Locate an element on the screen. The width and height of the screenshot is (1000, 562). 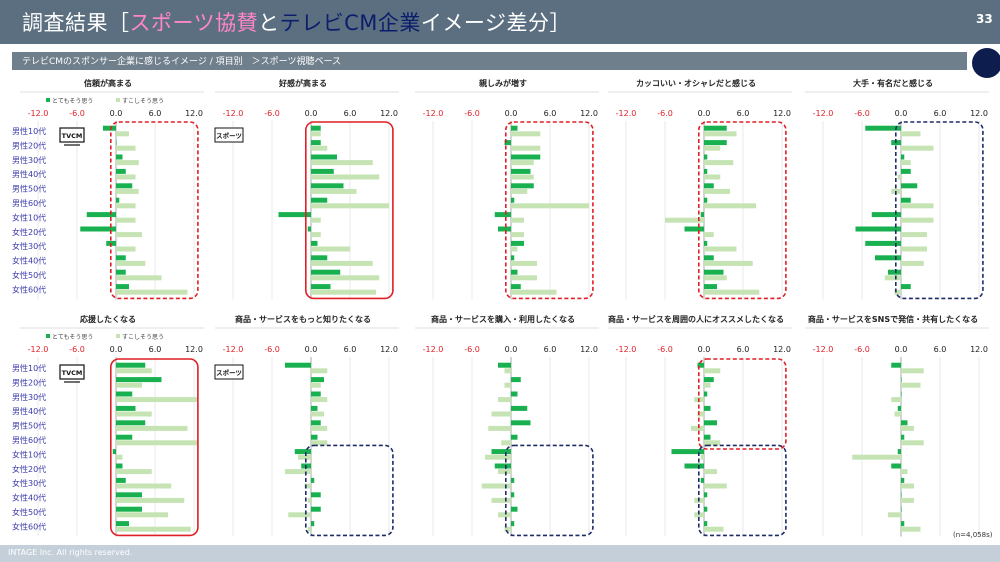
panel-8: 商品・サービスを購入・利用したくなる -12.0 -6.0 0.0 6.0 12.0 is located at coordinates (507, 425).